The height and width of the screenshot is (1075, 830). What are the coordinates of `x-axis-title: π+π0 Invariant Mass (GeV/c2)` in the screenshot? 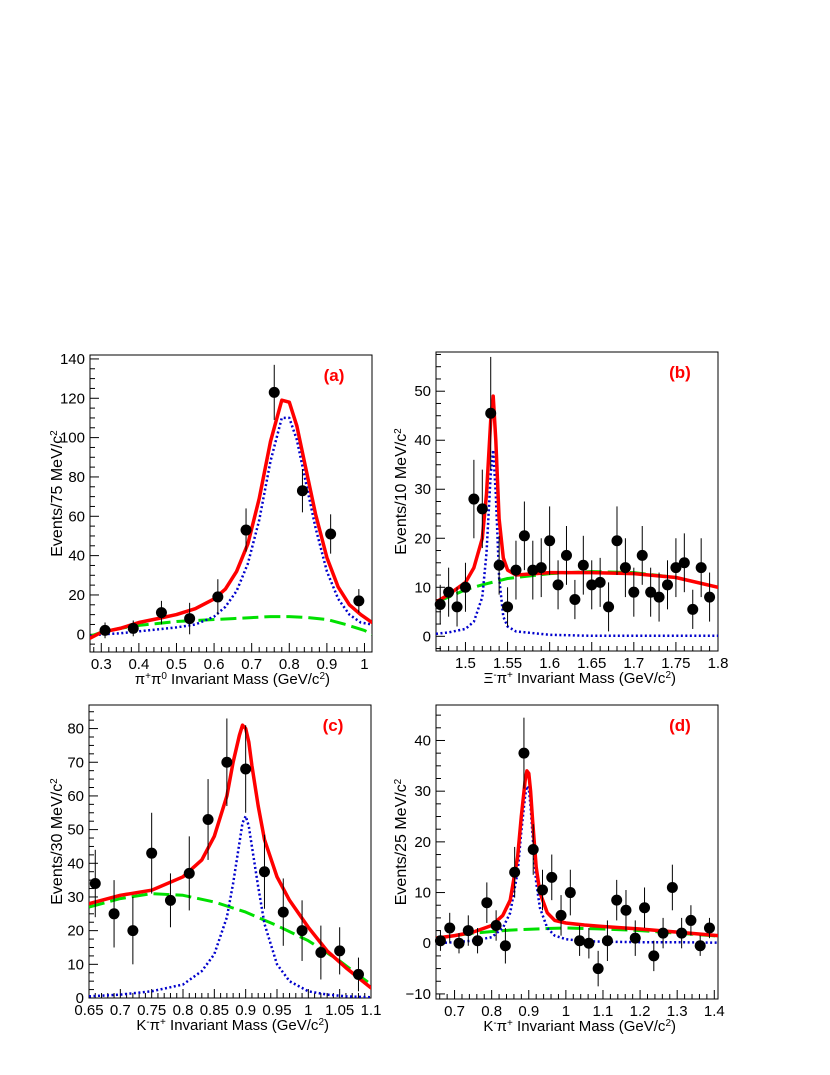 It's located at (232, 680).